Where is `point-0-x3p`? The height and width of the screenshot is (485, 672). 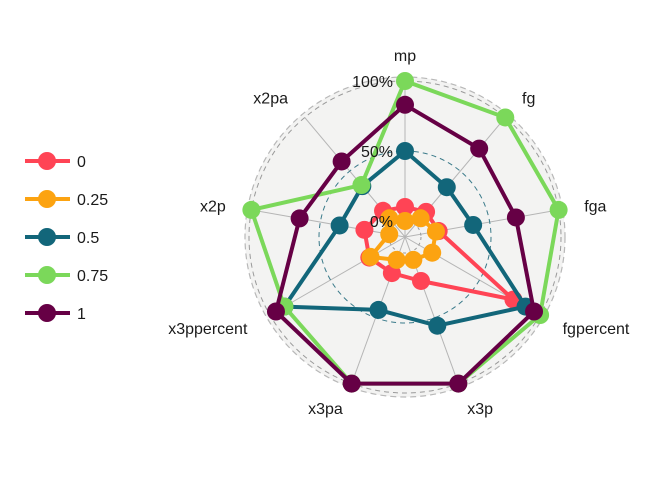 point-0-x3p is located at coordinates (421, 280).